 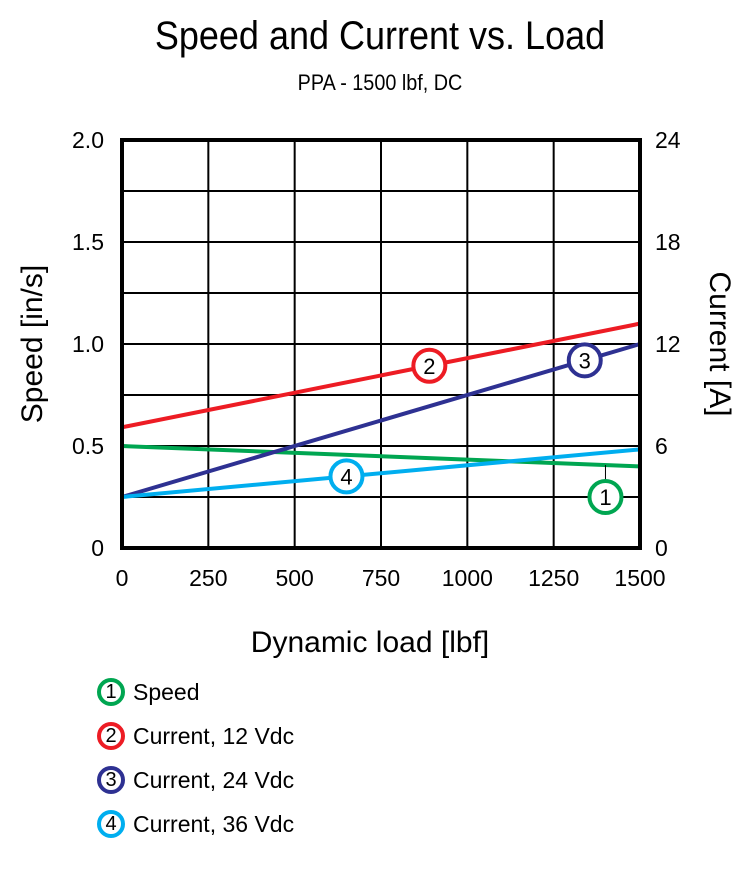 What do you see at coordinates (668, 140) in the screenshot?
I see `y2-tick-label: 24` at bounding box center [668, 140].